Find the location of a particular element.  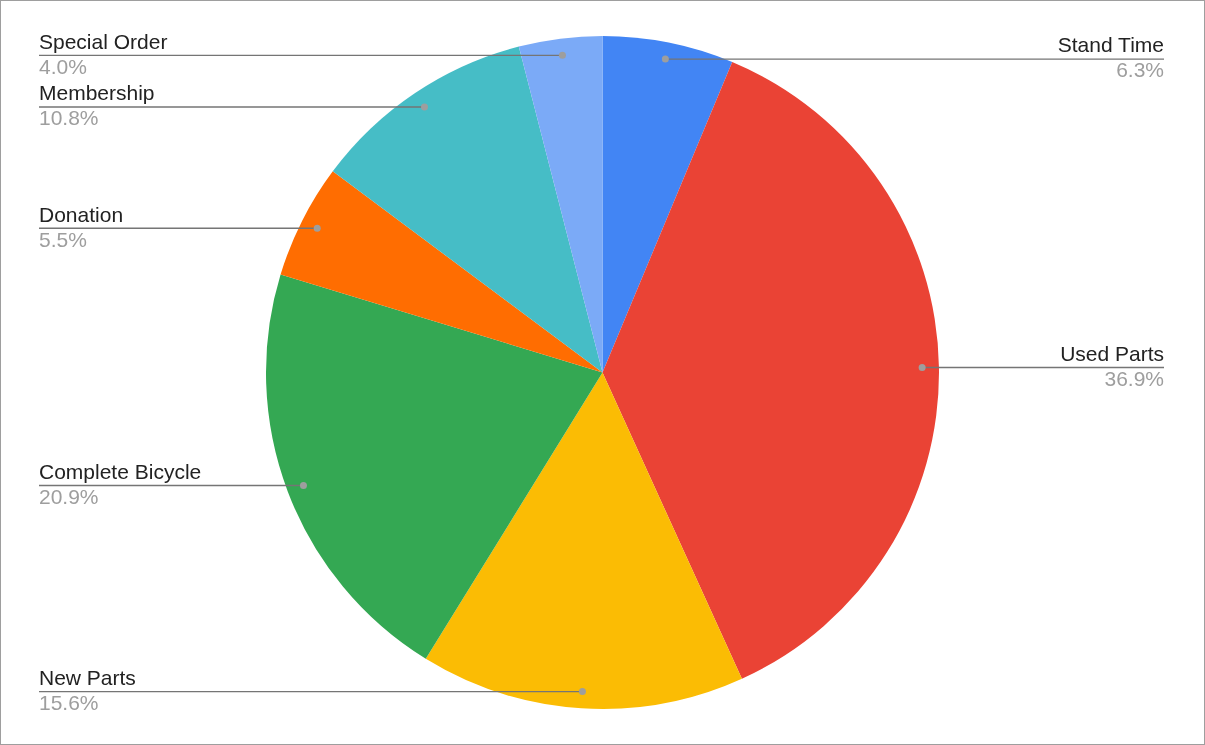

data-label: 6.3% is located at coordinates (1140, 70).